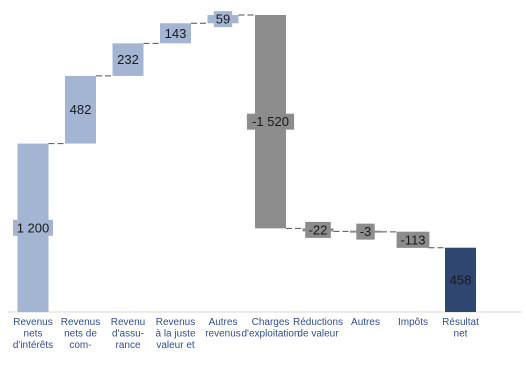 The height and width of the screenshot is (377, 526). I want to click on value-label-4: 59, so click(223, 19).